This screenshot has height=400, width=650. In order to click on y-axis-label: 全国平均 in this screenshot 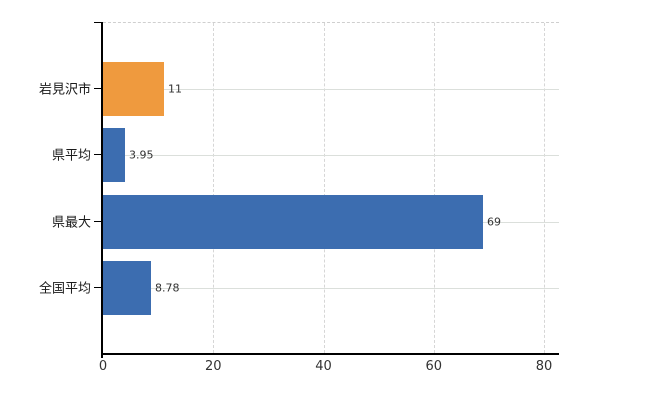, I will do `click(64, 289)`.